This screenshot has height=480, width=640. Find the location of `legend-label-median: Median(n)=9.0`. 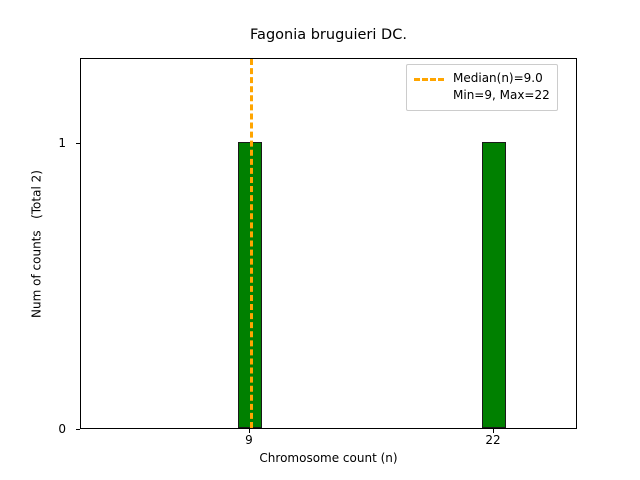

legend-label-median: Median(n)=9.0 is located at coordinates (498, 78).